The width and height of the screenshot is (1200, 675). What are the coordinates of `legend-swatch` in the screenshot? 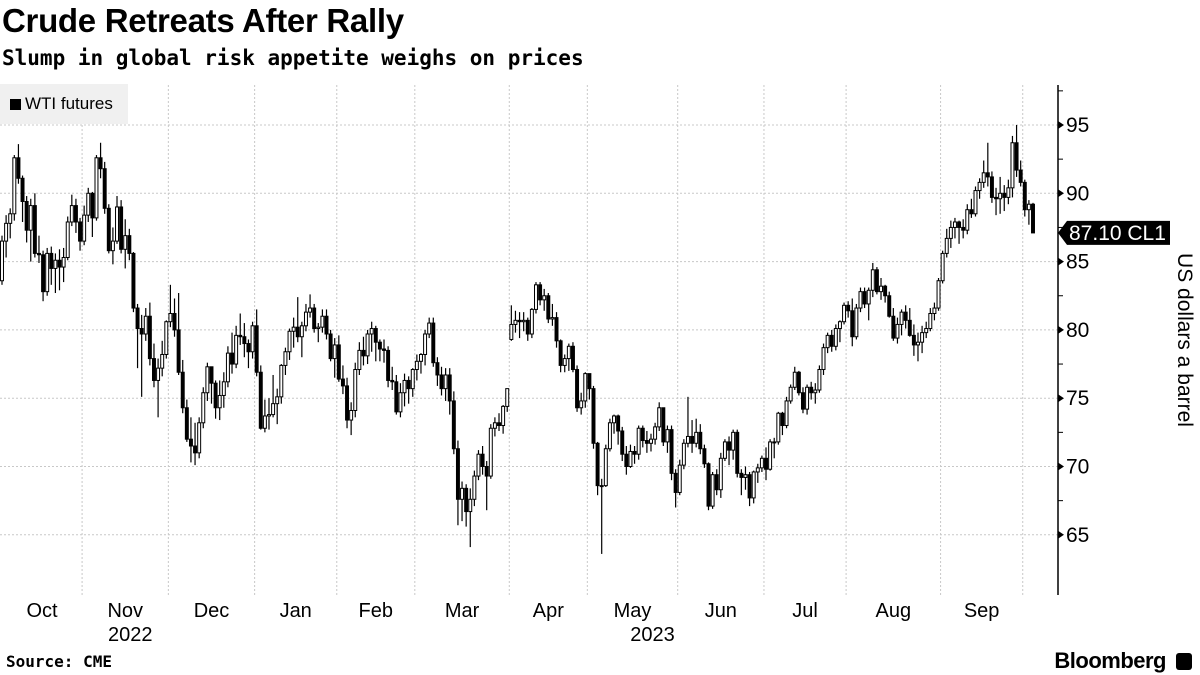 It's located at (15, 104).